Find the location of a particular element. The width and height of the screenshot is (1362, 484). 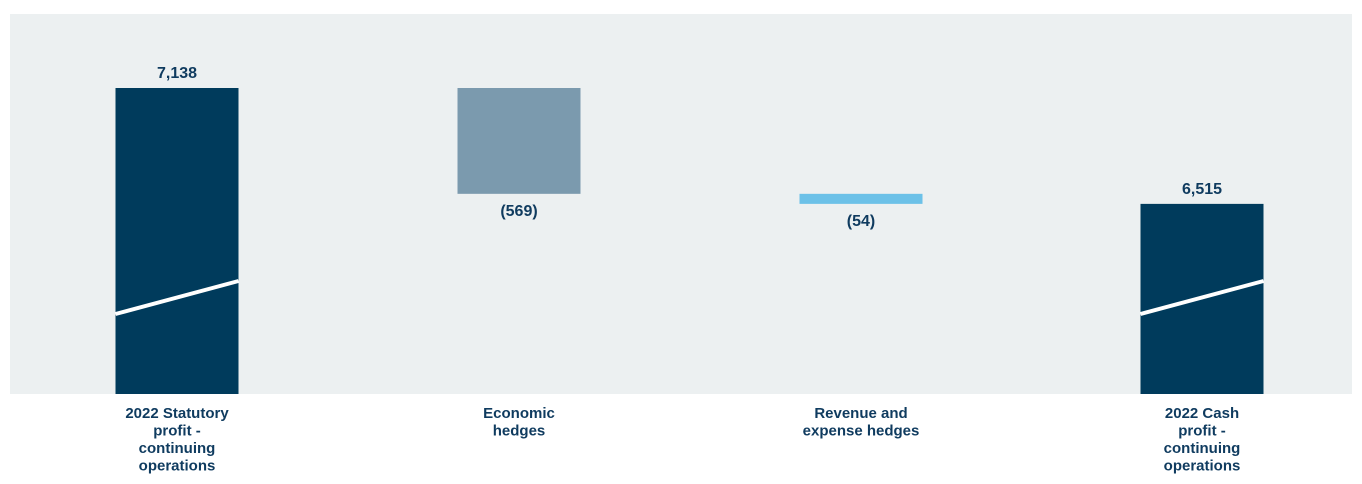

value-label-0: 7,138 is located at coordinates (177, 73).